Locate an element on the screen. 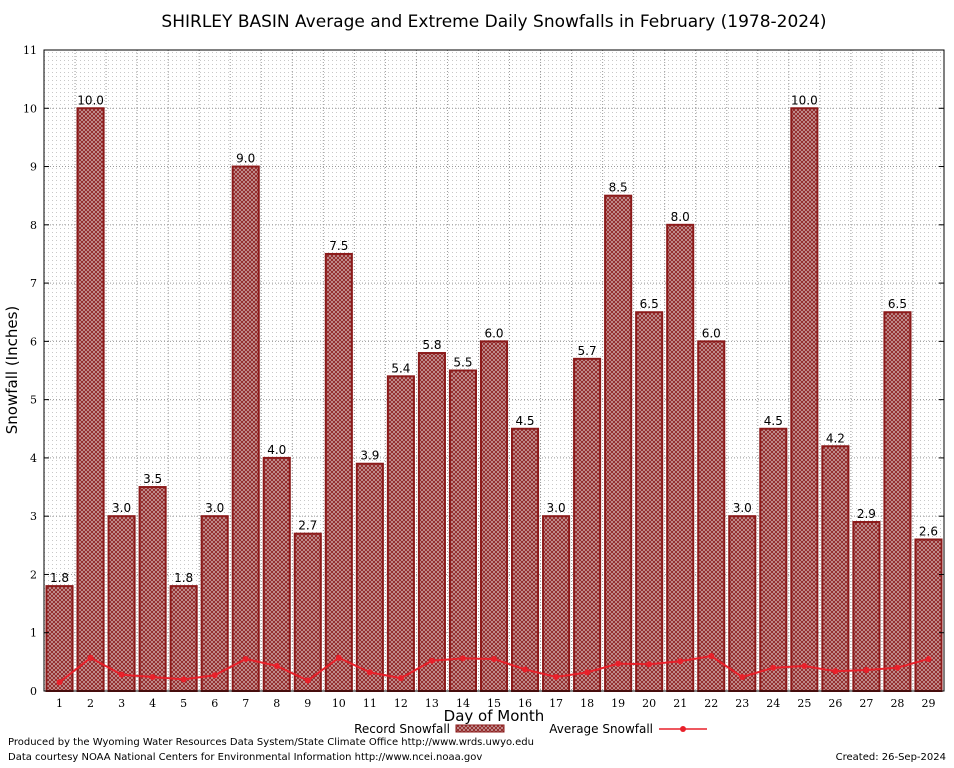 The image size is (954, 768). legend-average-marker is located at coordinates (683, 729).